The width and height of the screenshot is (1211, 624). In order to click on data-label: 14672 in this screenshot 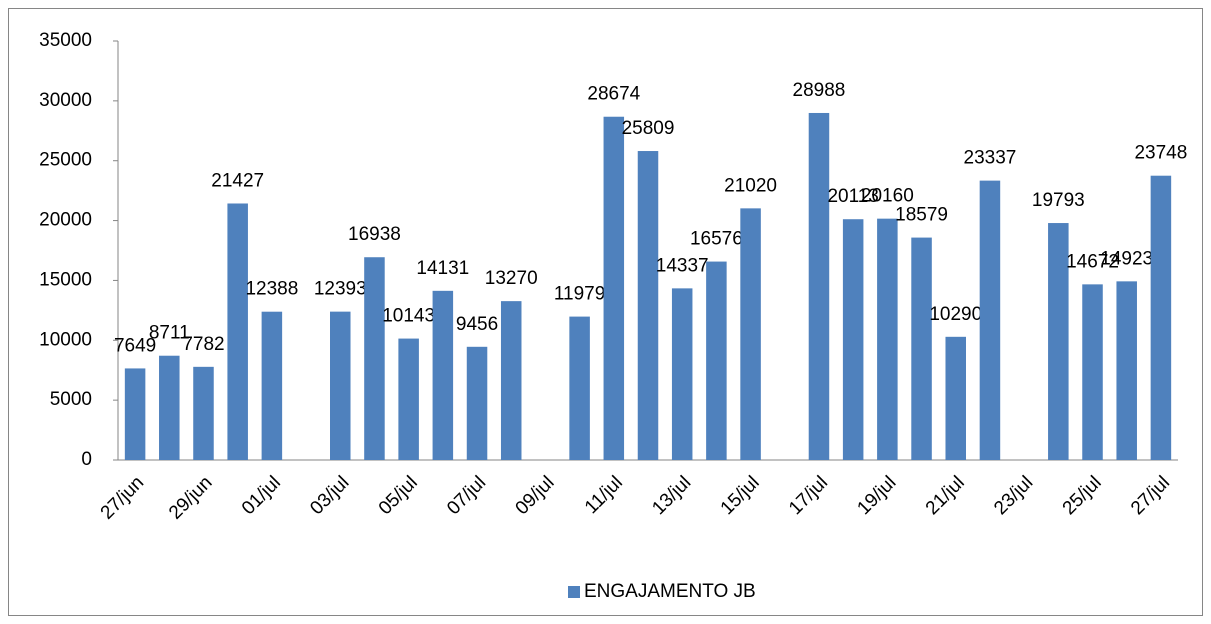, I will do `click(1092, 261)`.